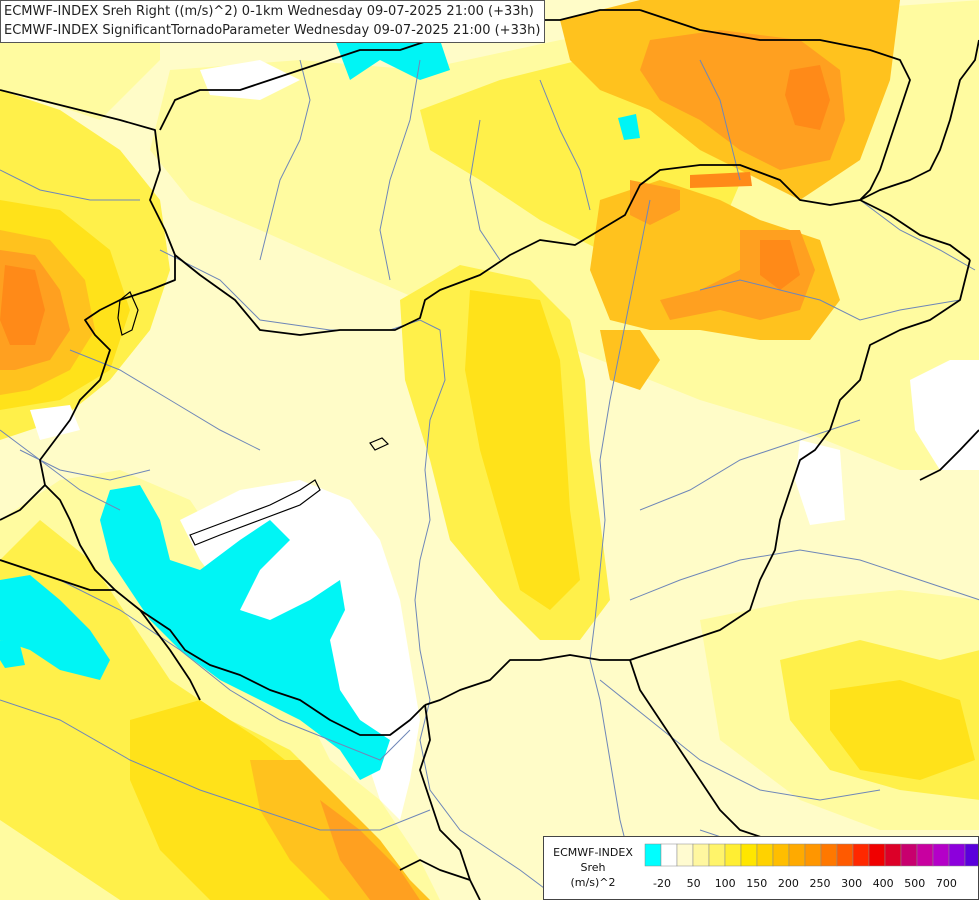  Describe the element at coordinates (804, 575) in the screenshot. I see `maros-river` at that location.